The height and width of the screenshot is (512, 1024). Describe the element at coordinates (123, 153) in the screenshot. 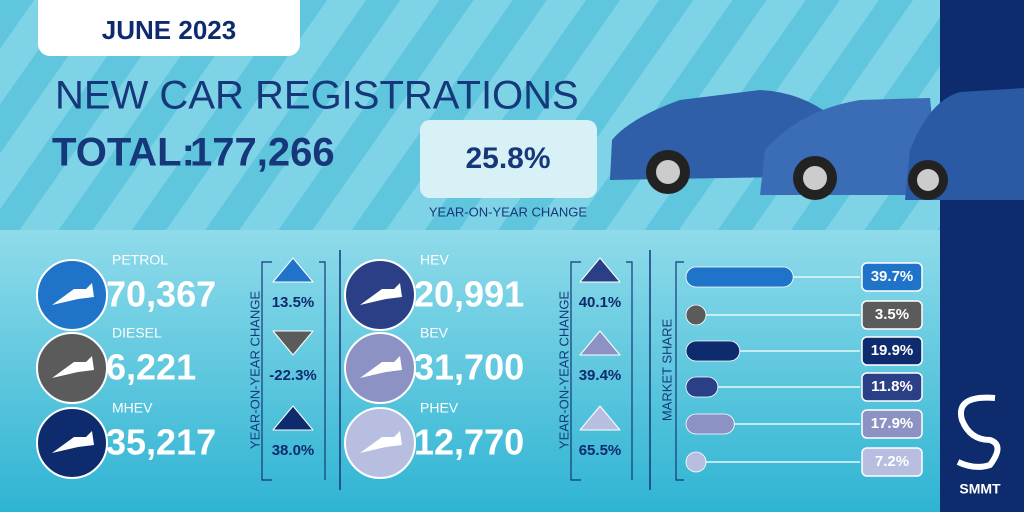

I see `total-label: TOTAL:` at that location.